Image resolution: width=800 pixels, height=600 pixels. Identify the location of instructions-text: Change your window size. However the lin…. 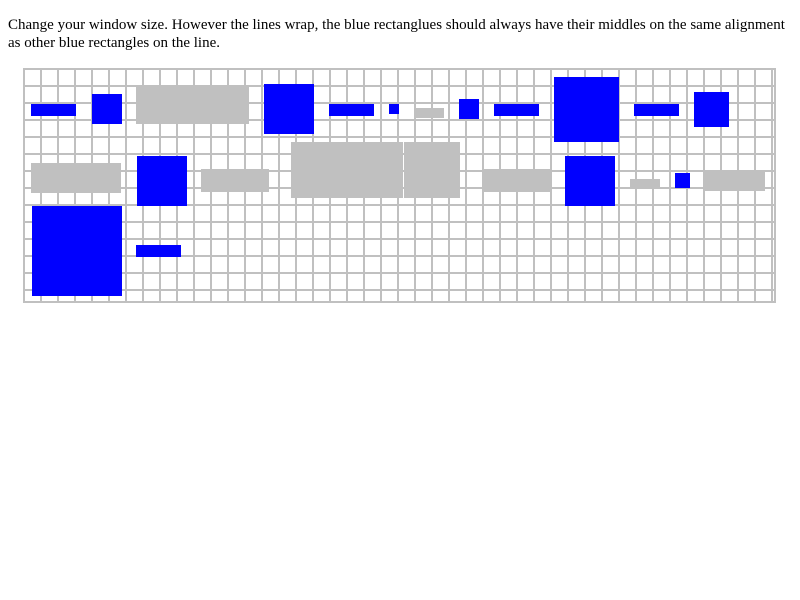
(396, 34).